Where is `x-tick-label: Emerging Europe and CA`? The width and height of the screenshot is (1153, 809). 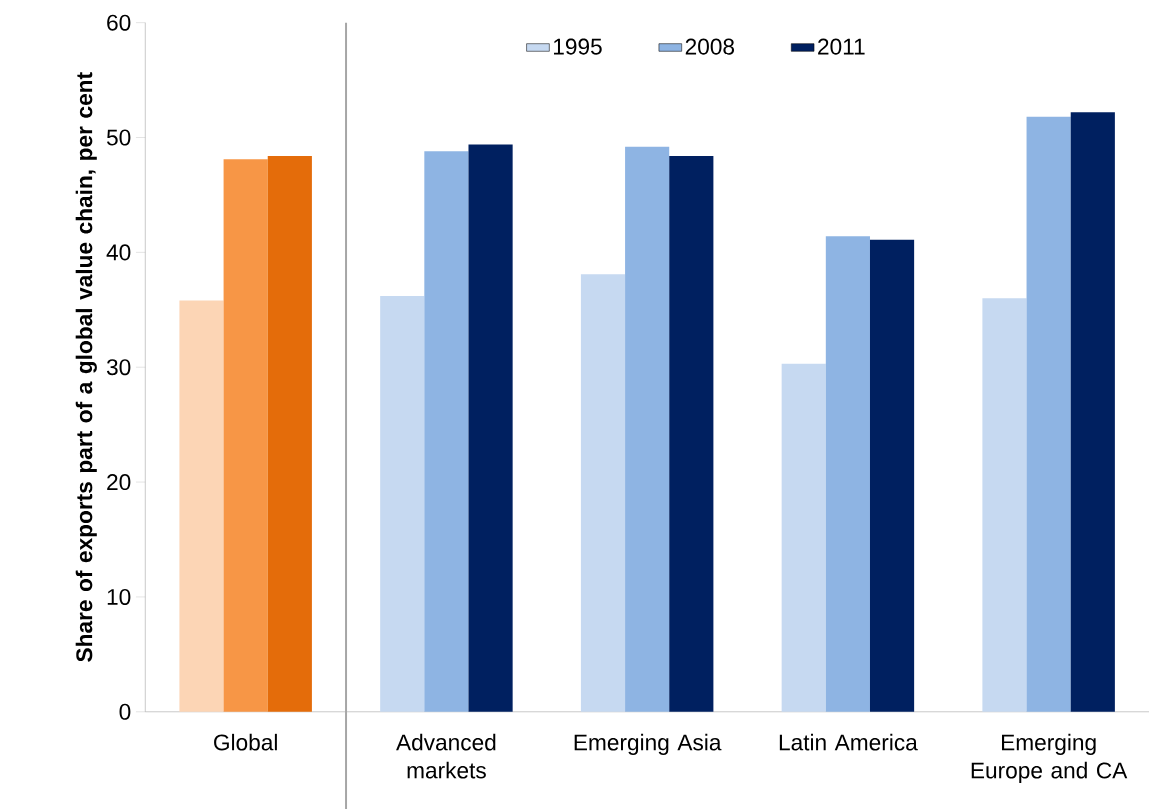 x-tick-label: Emerging Europe and CA is located at coordinates (1049, 758).